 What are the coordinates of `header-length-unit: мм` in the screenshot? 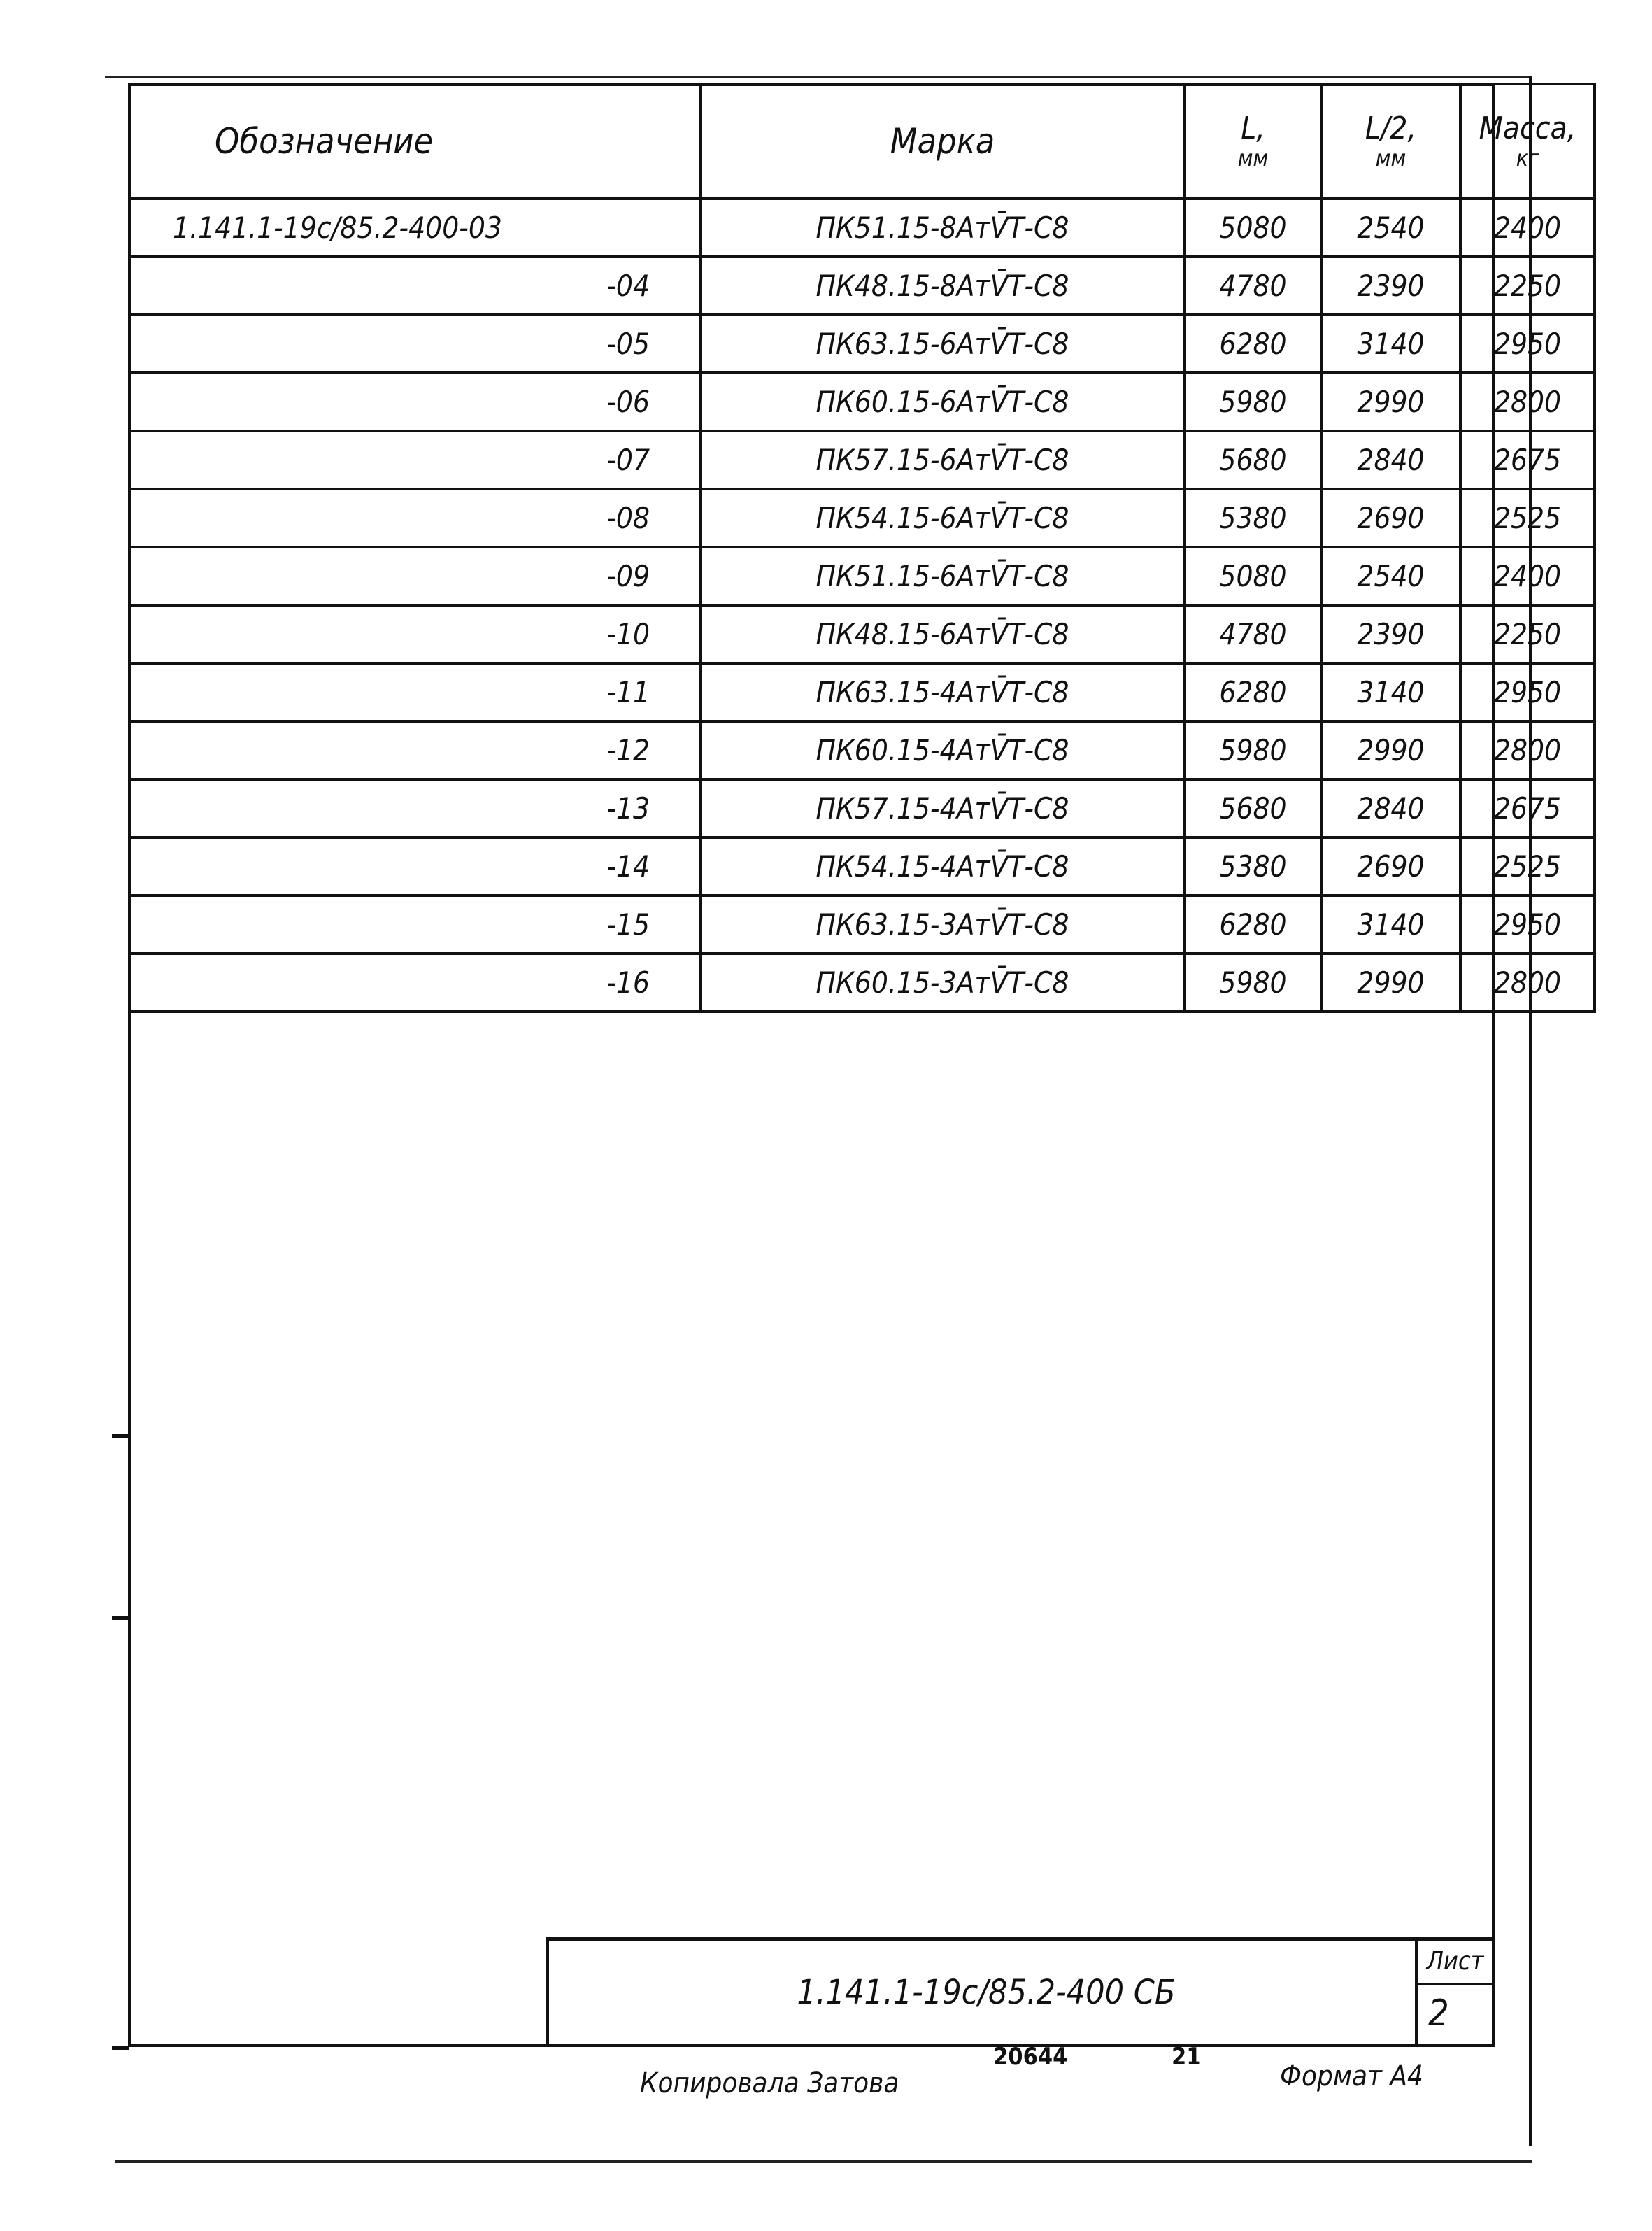 It's located at (1253, 157).